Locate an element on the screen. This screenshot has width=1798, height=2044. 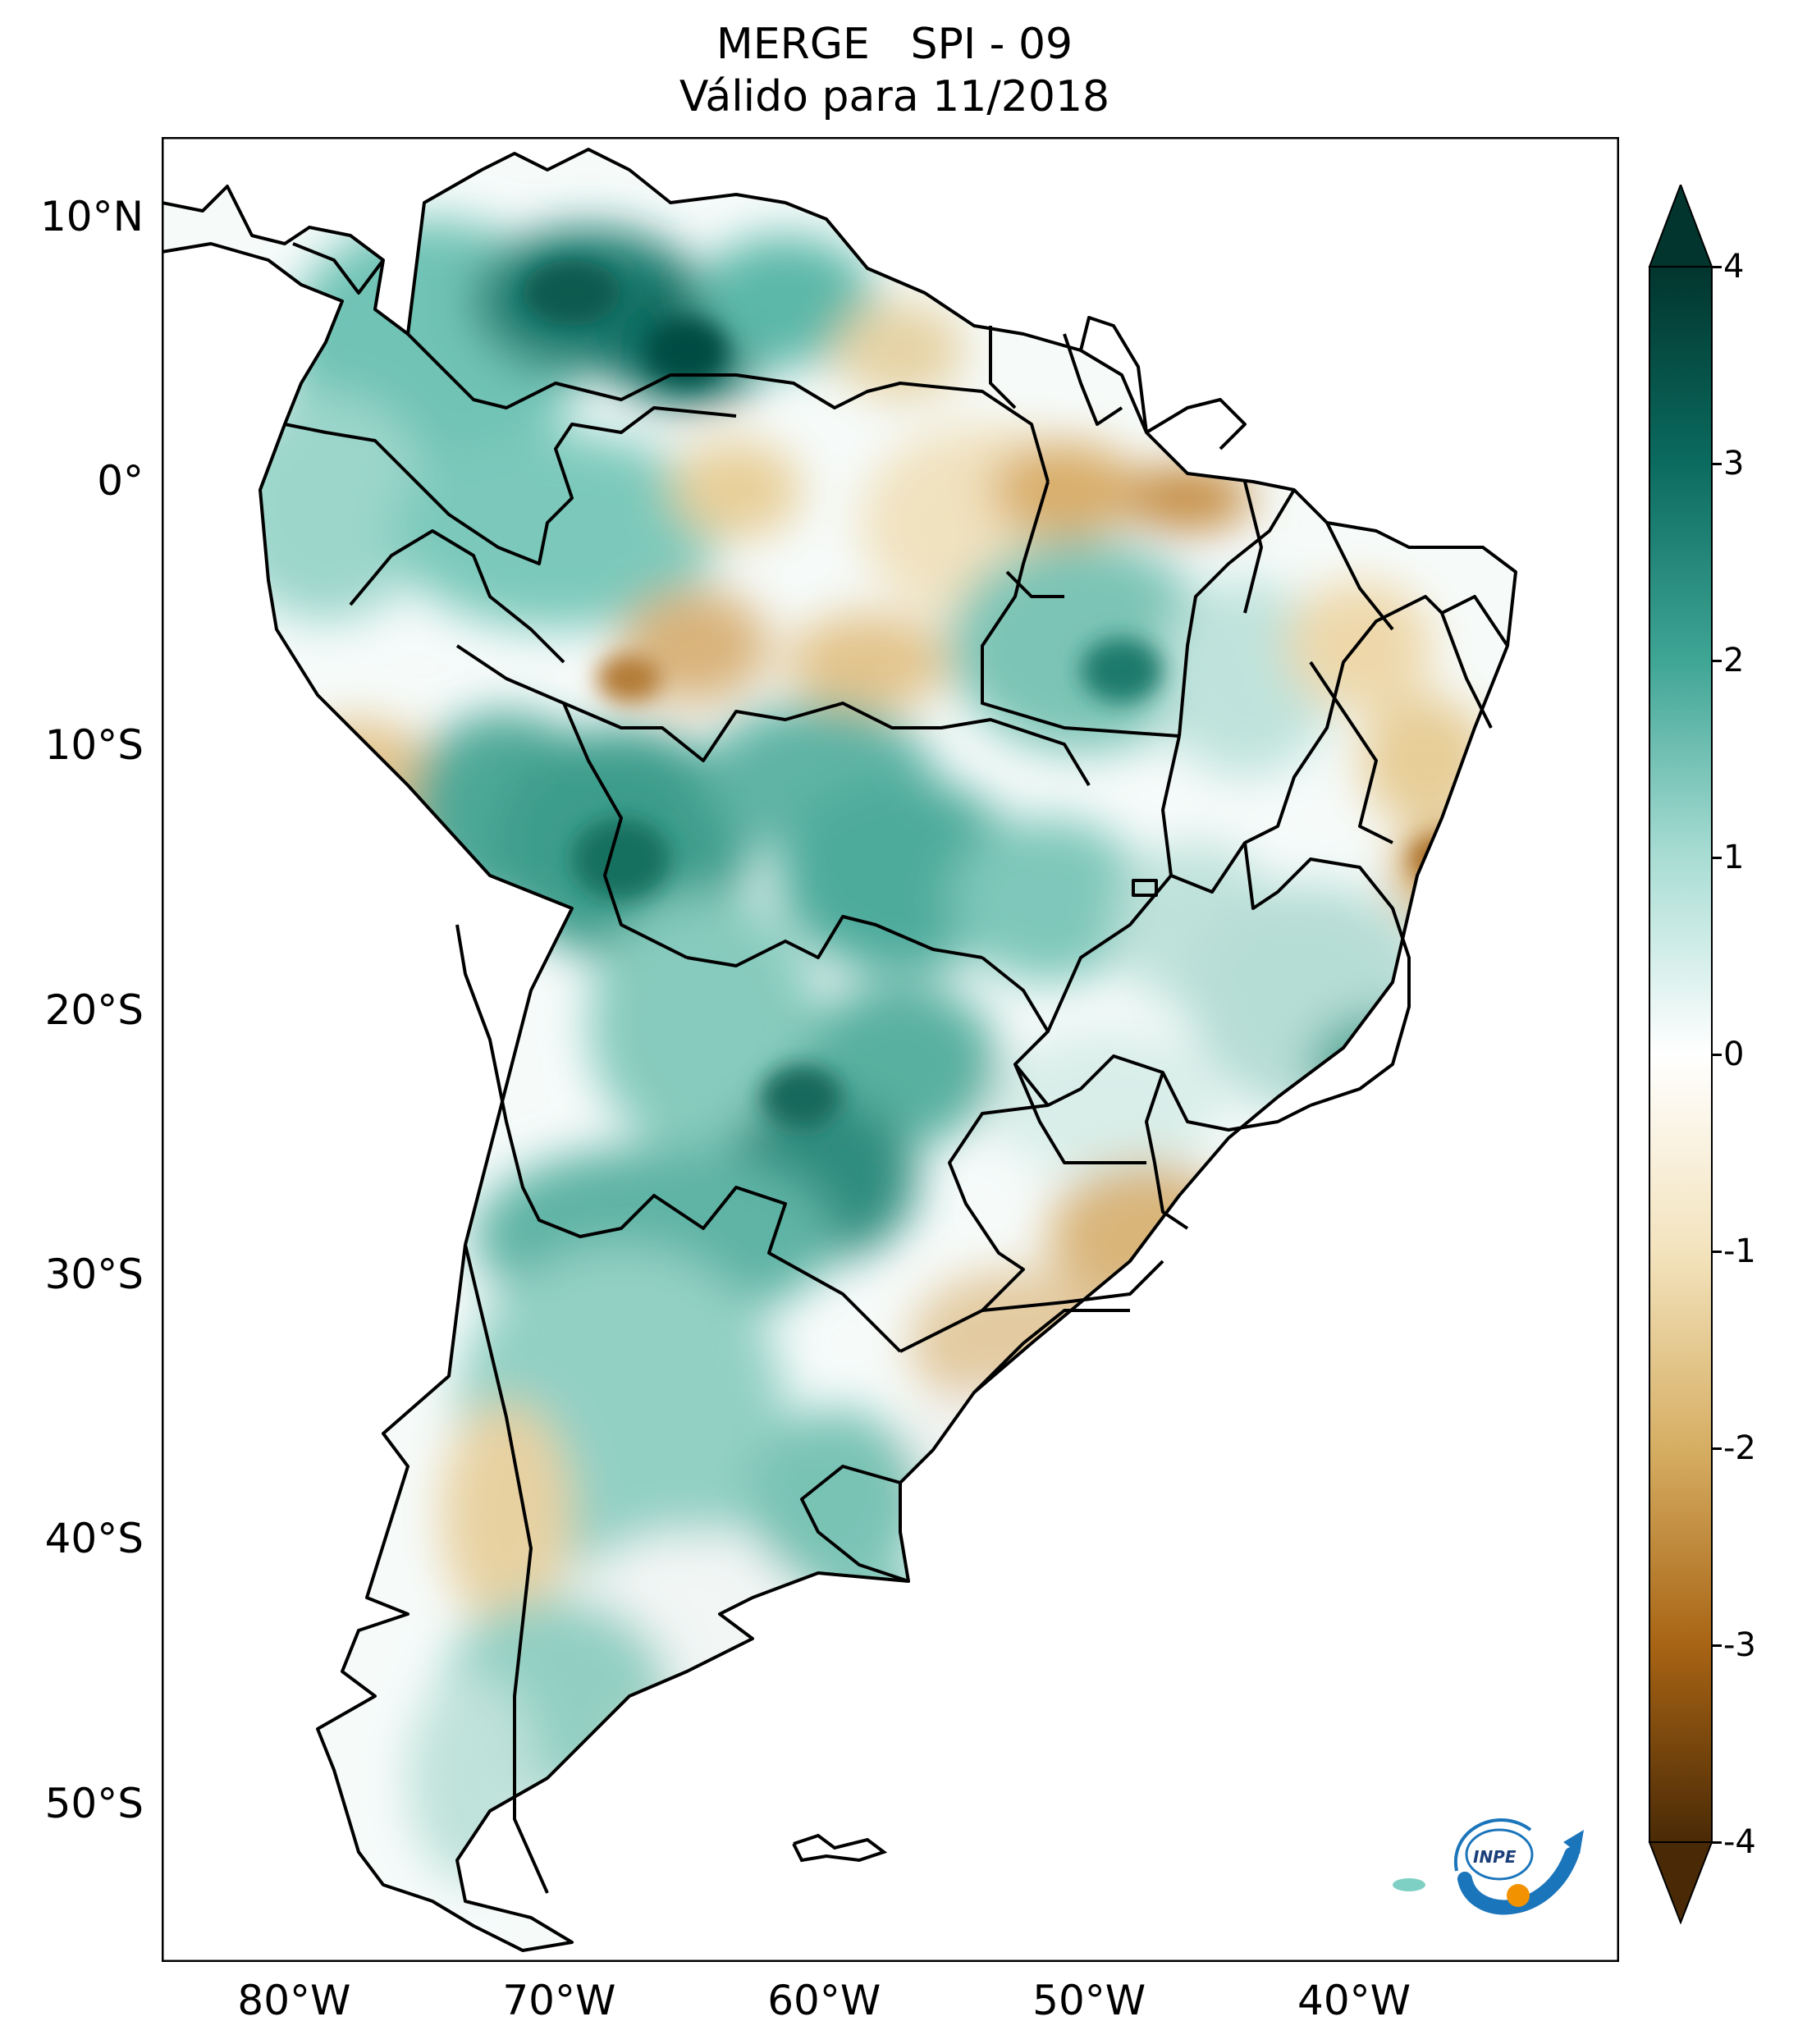
colorbar-tick-label: 2 is located at coordinates (1734, 660).